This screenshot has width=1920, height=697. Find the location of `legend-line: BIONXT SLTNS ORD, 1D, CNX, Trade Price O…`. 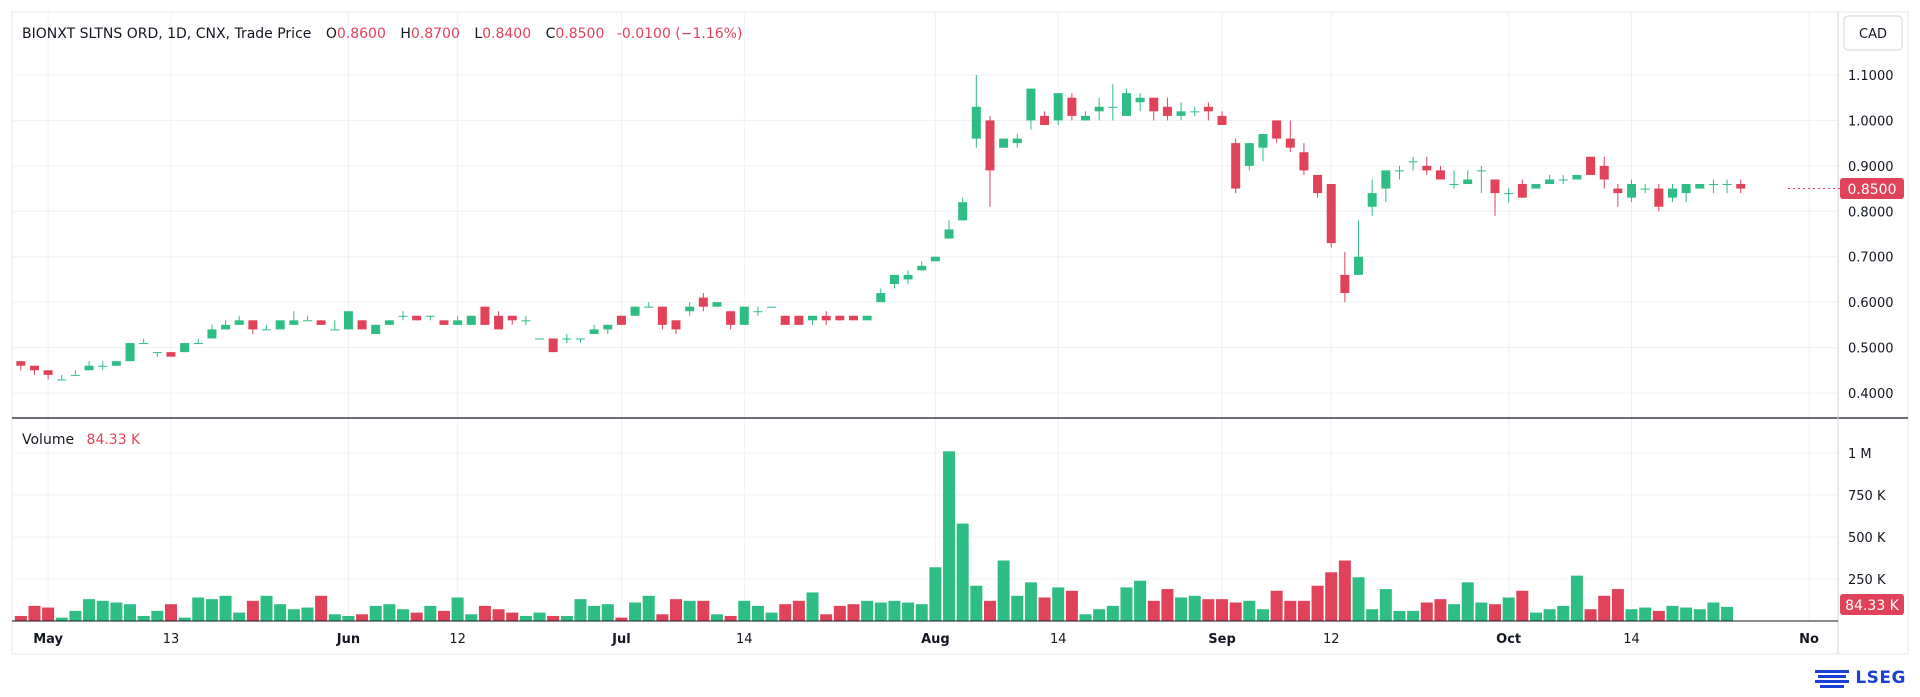

legend-line: BIONXT SLTNS ORD, 1D, CNX, Trade Price O… is located at coordinates (382, 34).